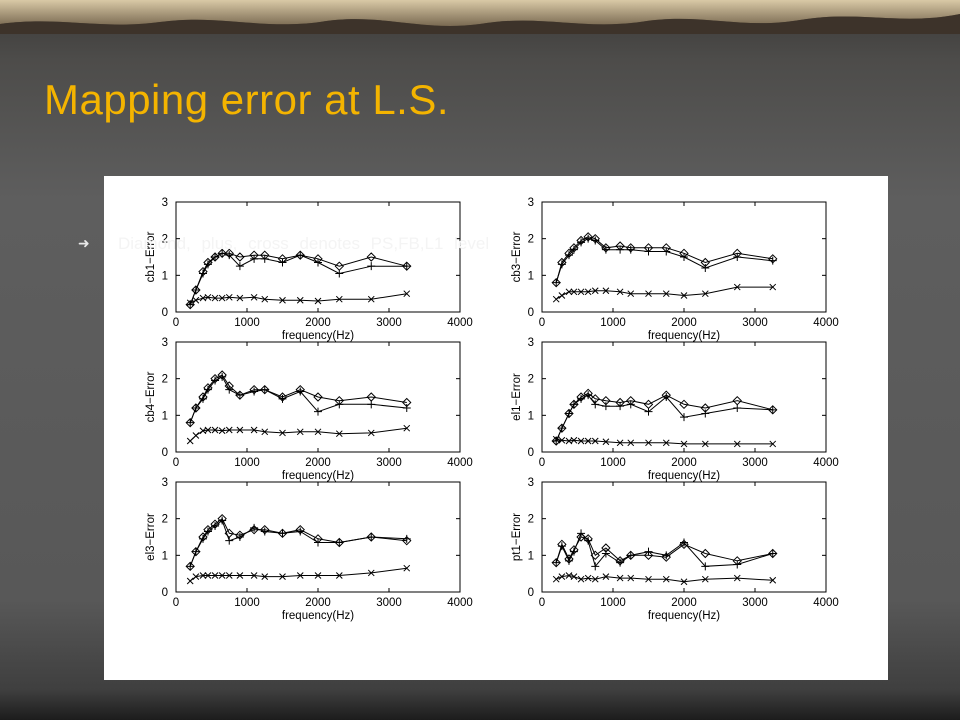  What do you see at coordinates (151, 537) in the screenshot?
I see `y-axis-label: el3−Error` at bounding box center [151, 537].